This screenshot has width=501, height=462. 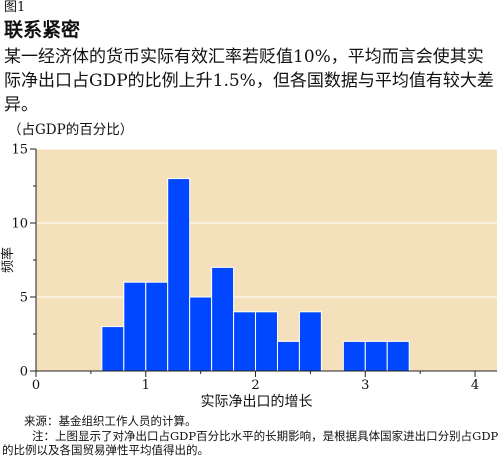 I want to click on x-ticks: 0 1 2 3 4, so click(x=255, y=382).